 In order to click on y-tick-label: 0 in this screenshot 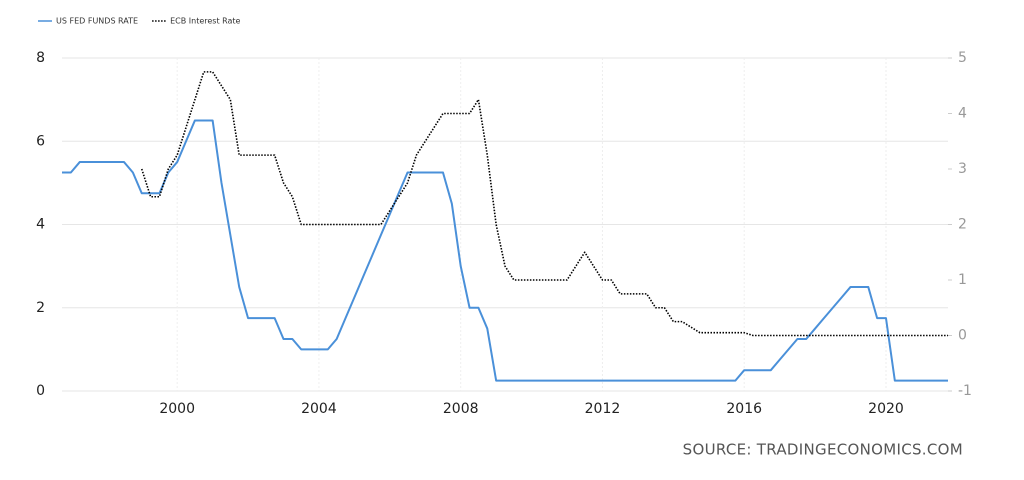, I will do `click(40, 391)`.